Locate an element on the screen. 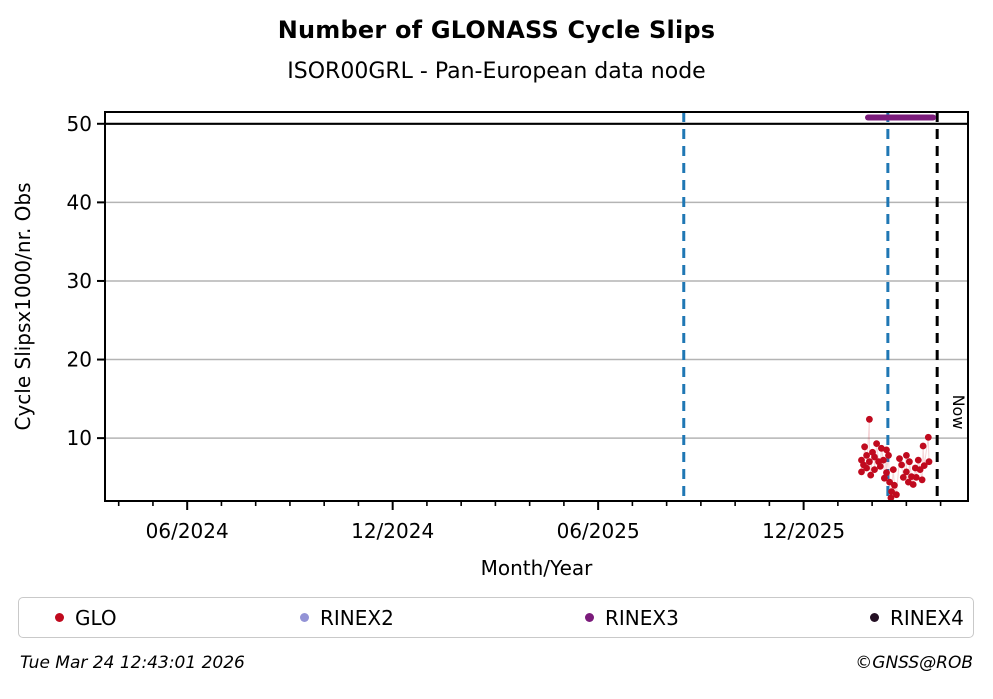 This screenshot has width=993, height=699. footer-timestamp: Tue Mar 24 12:43:01 2026 is located at coordinates (132, 663).